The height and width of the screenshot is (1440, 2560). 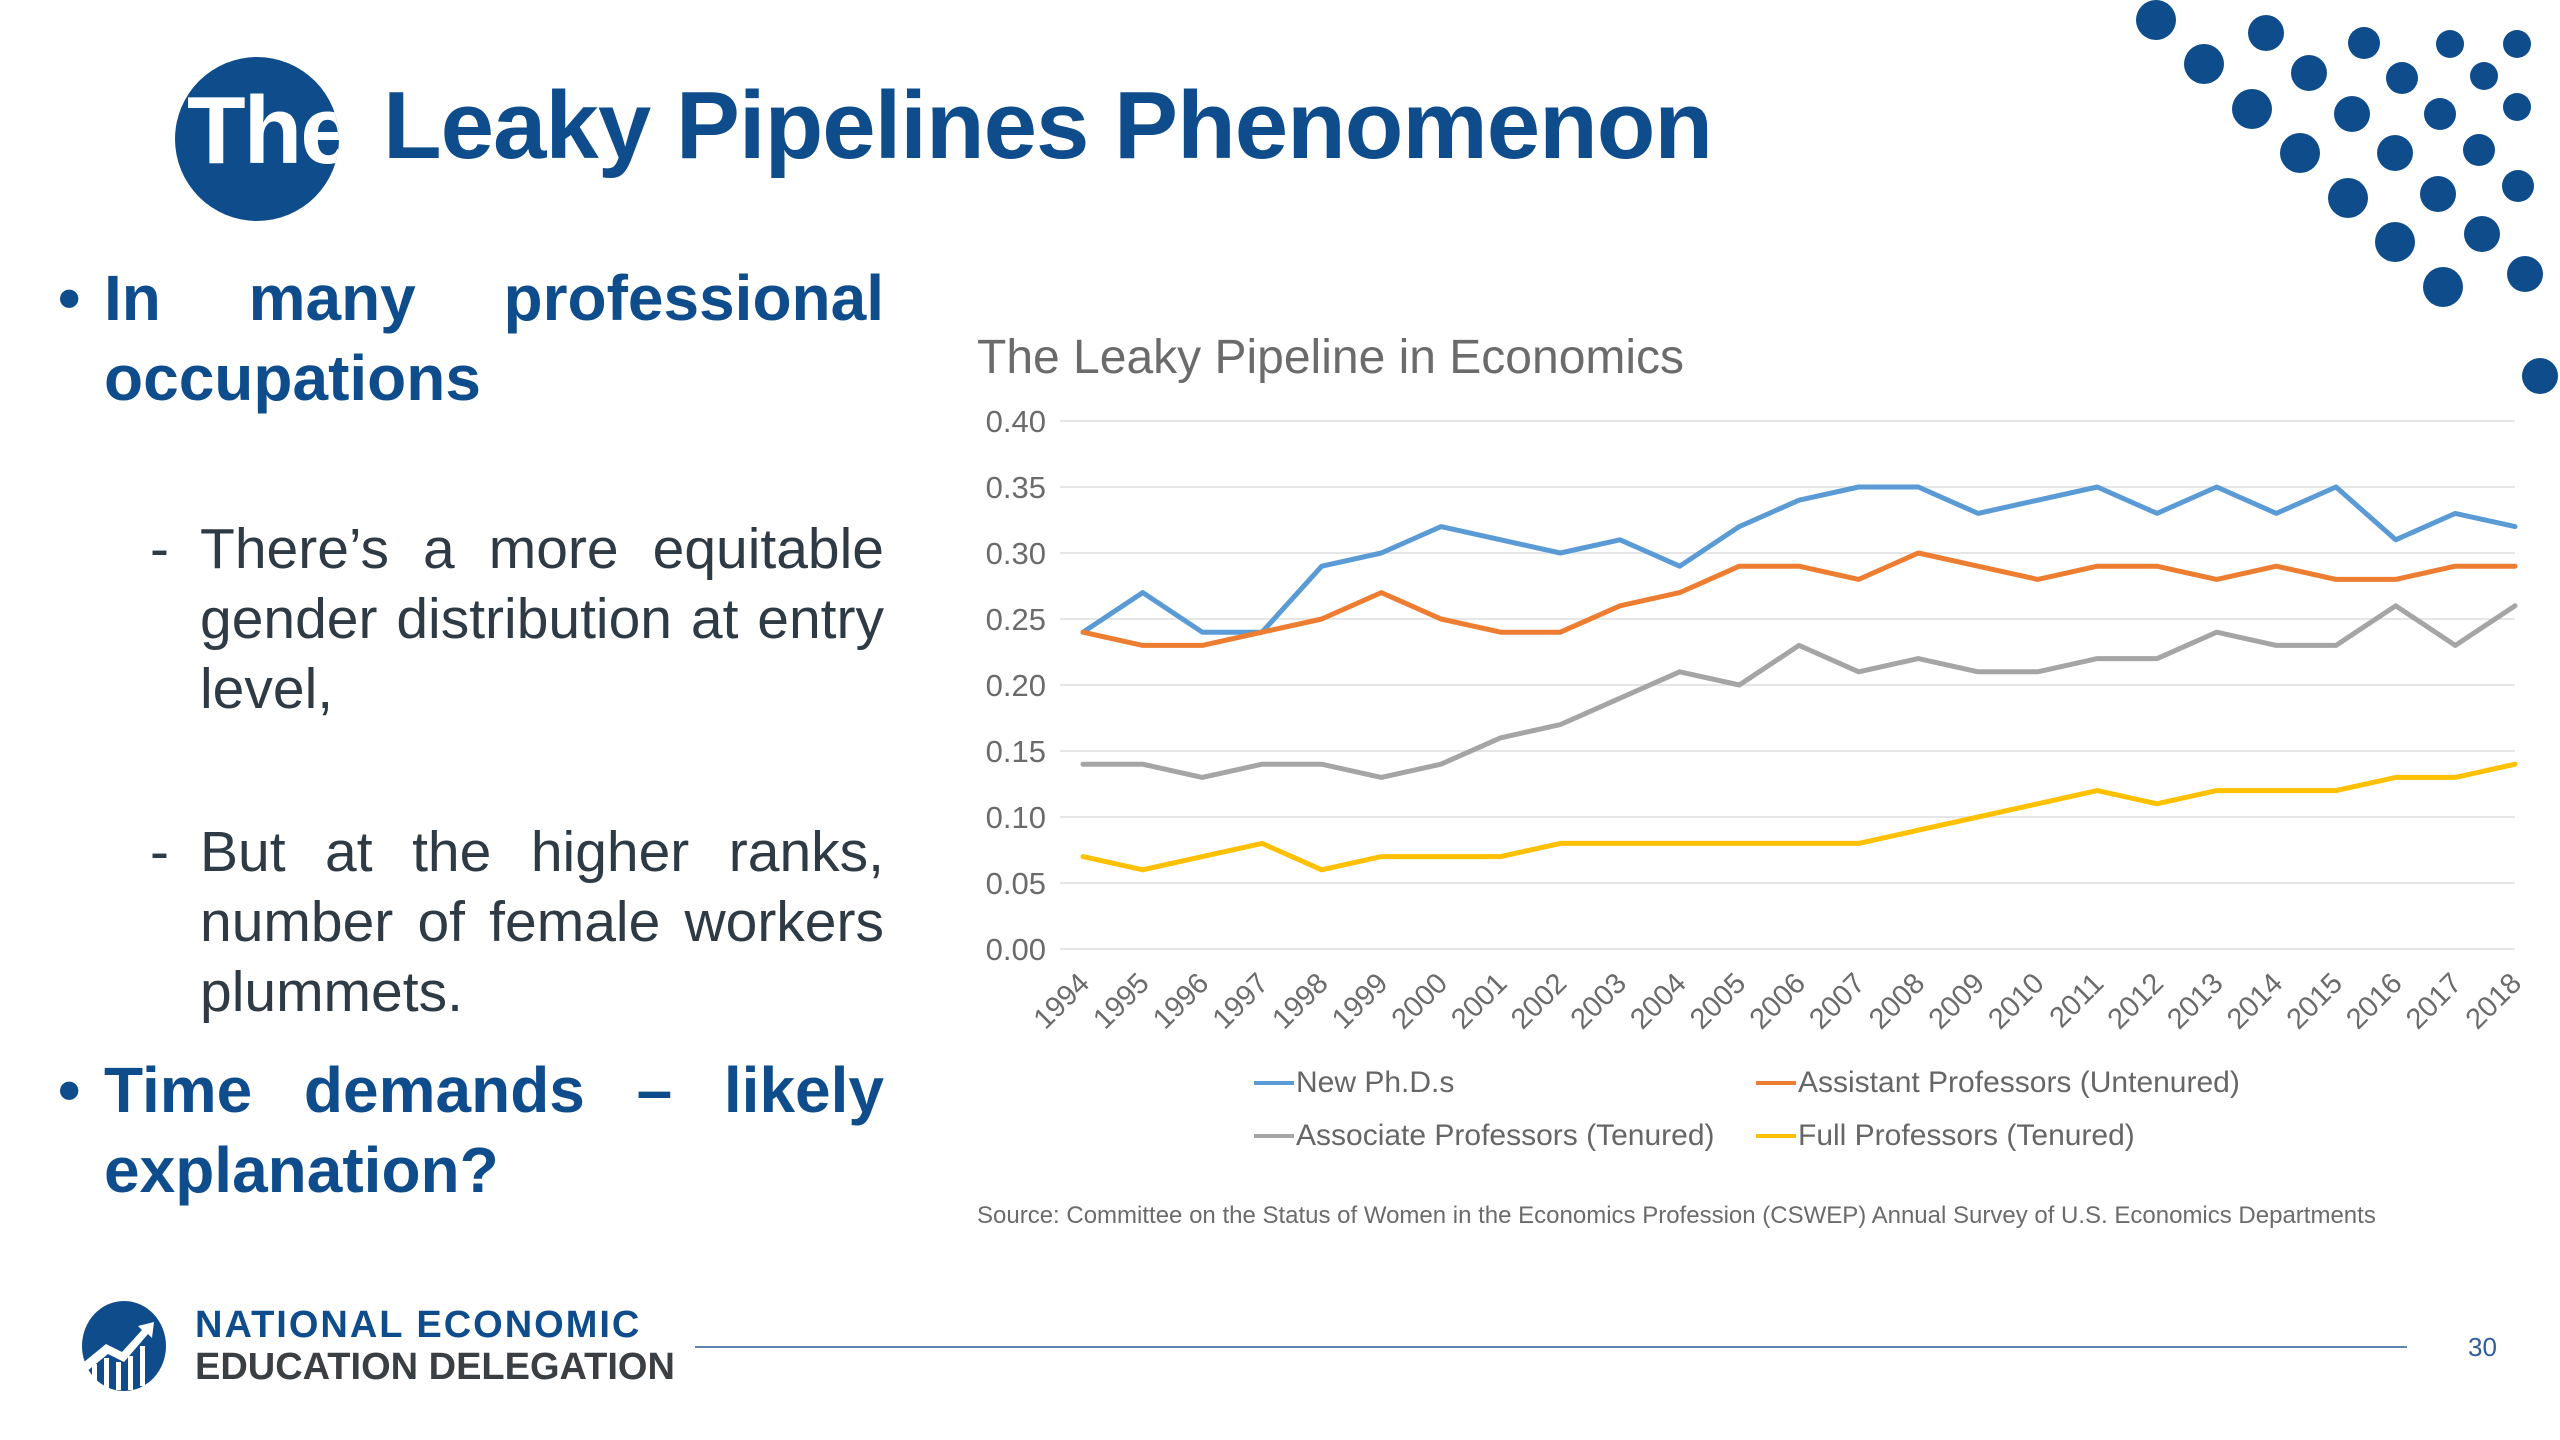 I want to click on legend-label: Associate Professors (Tenured), so click(x=1505, y=1135).